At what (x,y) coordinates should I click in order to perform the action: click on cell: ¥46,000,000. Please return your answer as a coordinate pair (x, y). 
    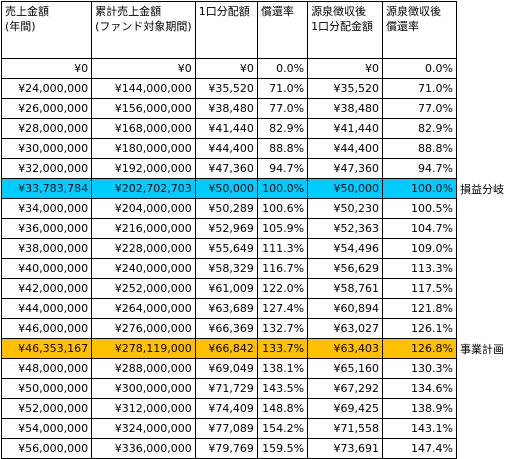
    Looking at the image, I should click on (46, 328).